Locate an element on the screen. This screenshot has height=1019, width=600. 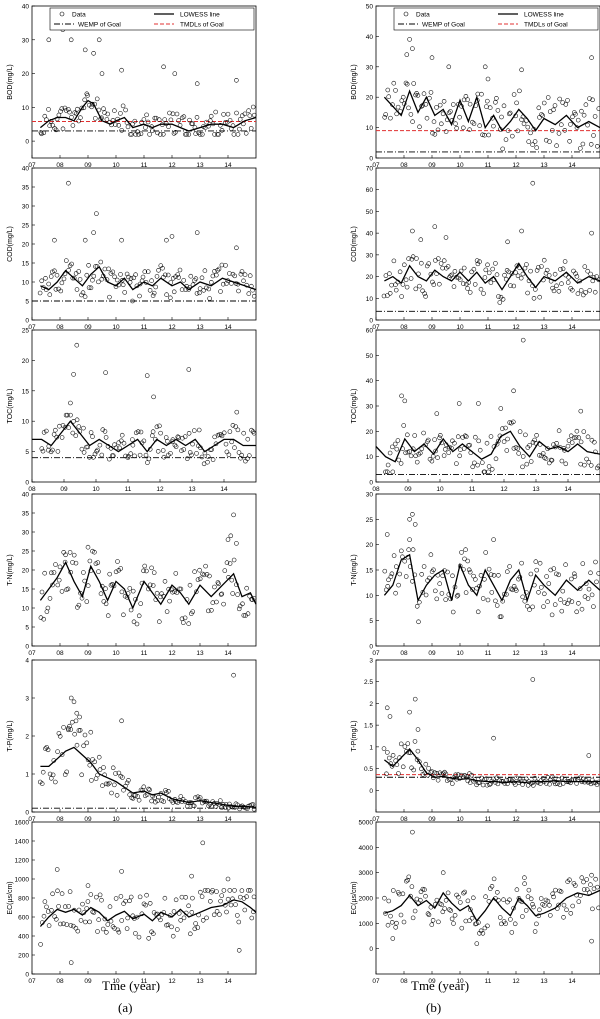
y-tick-label: 0 is located at coordinates (27, 321).